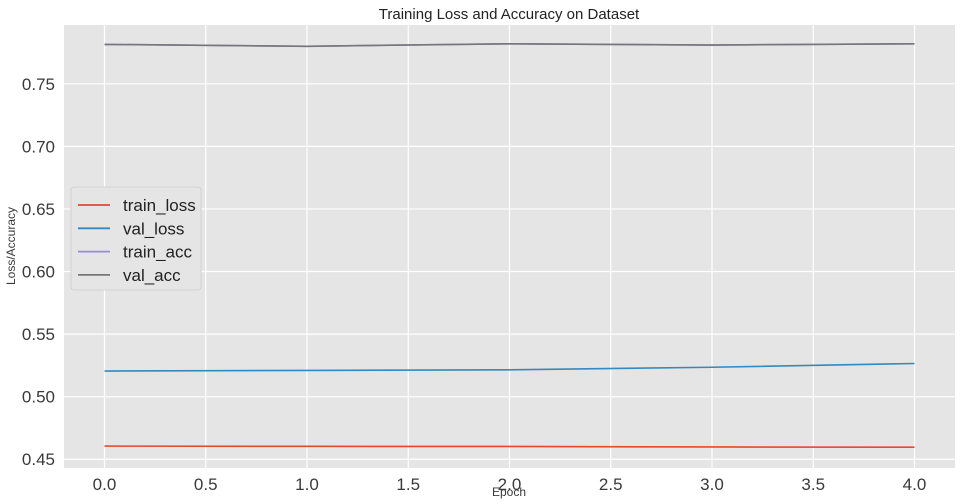  I want to click on y-tick-label: 0.55, so click(38, 334).